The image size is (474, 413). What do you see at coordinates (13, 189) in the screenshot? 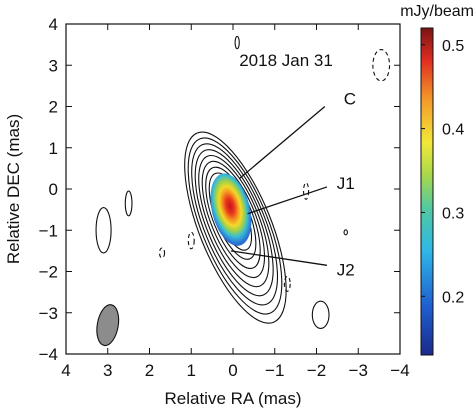
I see `y-axis-title: Relative DEC (mas)` at bounding box center [13, 189].